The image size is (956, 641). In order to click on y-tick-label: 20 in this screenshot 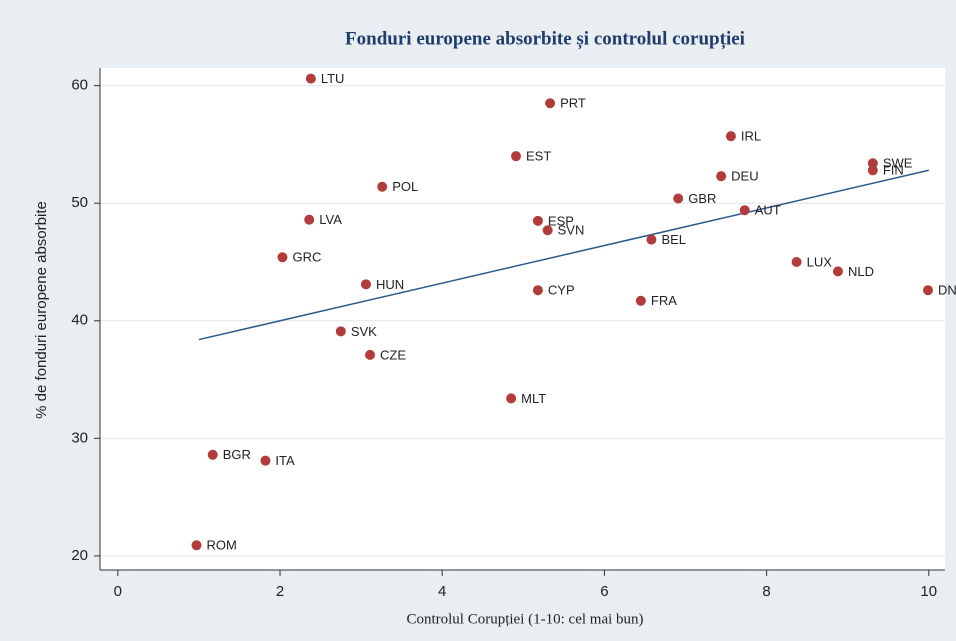, I will do `click(79, 555)`.